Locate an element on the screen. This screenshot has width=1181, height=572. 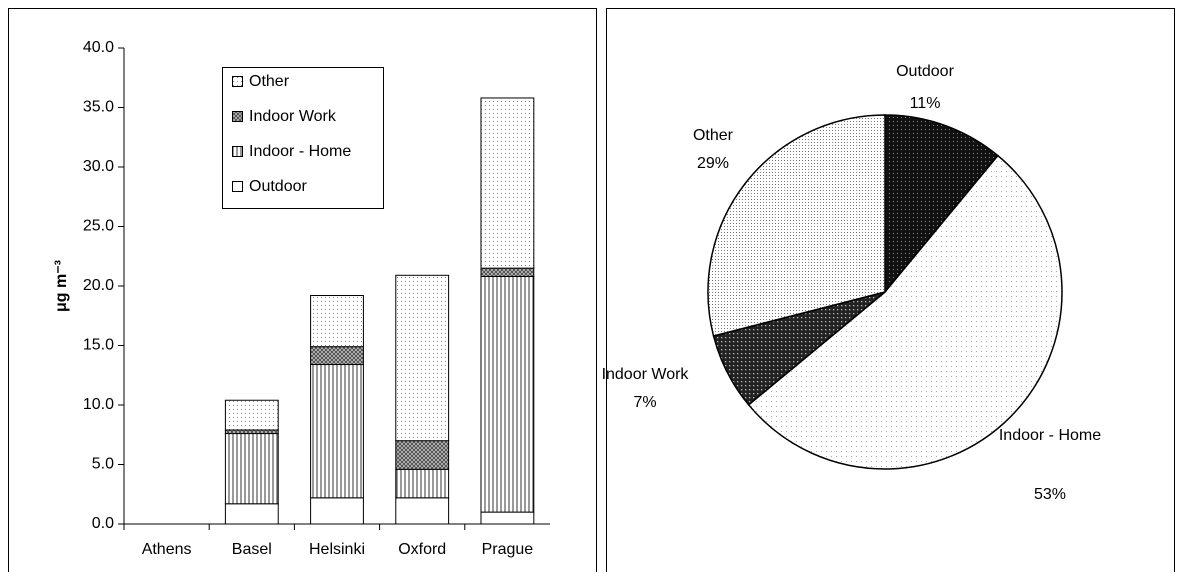
y-tick-label: 5.0 is located at coordinates (103, 464).